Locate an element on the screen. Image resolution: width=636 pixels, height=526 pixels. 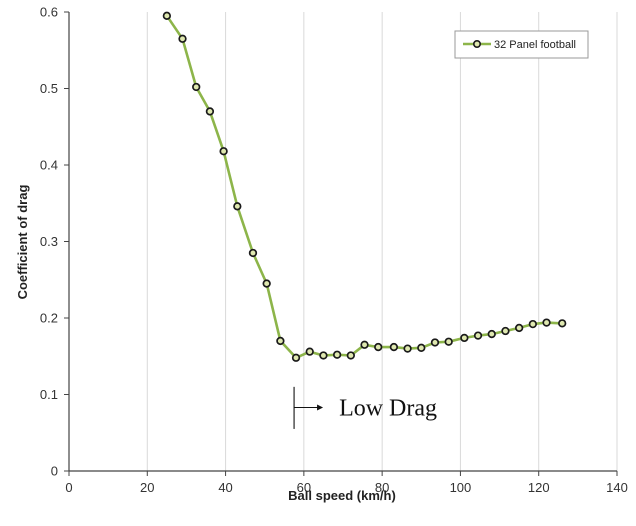
x-tick-label: 60 is located at coordinates (304, 487).